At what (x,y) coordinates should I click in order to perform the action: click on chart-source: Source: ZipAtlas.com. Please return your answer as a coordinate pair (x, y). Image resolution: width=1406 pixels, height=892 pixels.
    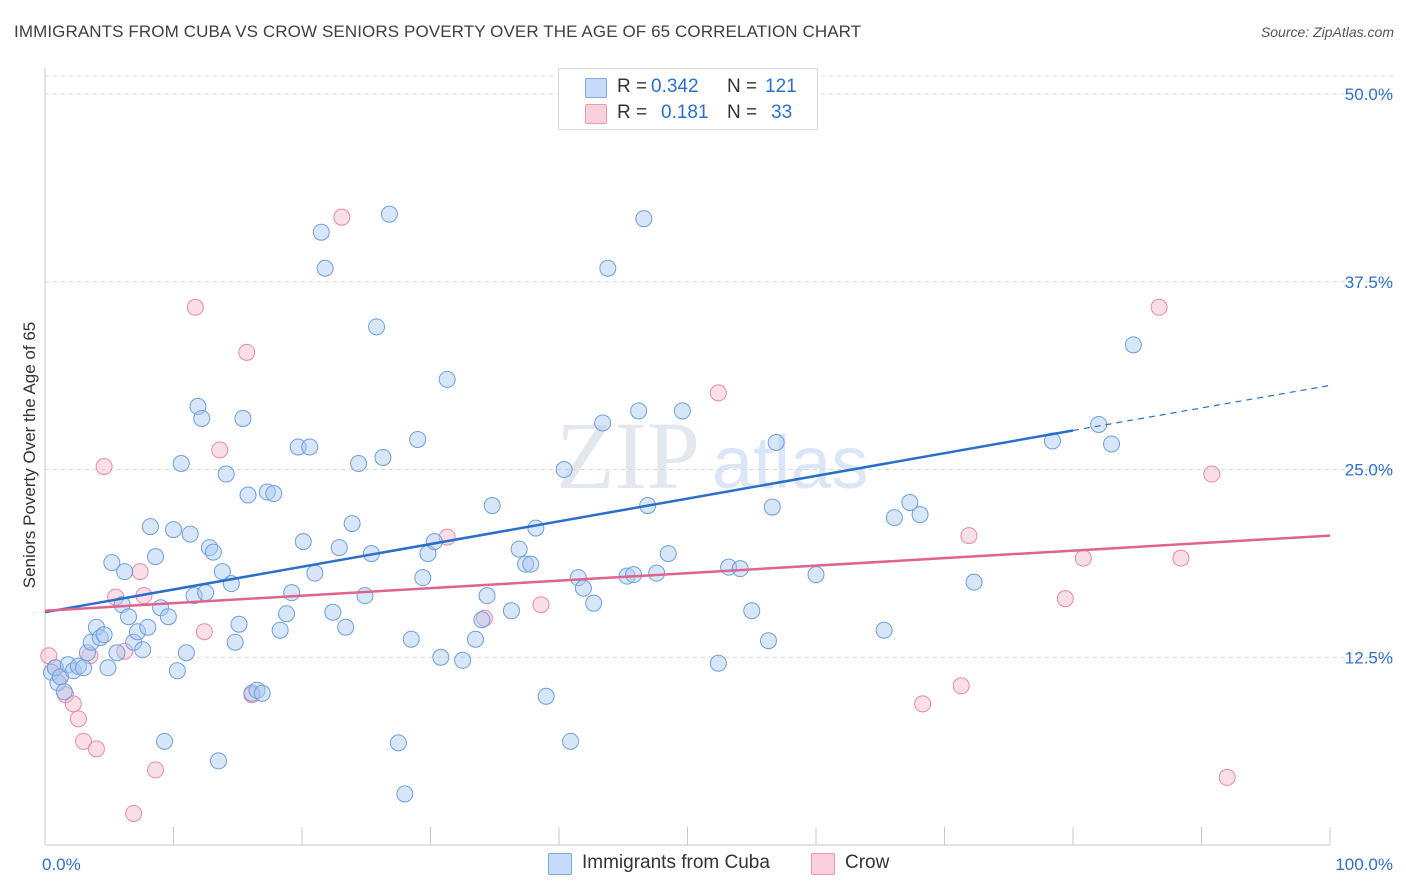
    Looking at the image, I should click on (1327, 32).